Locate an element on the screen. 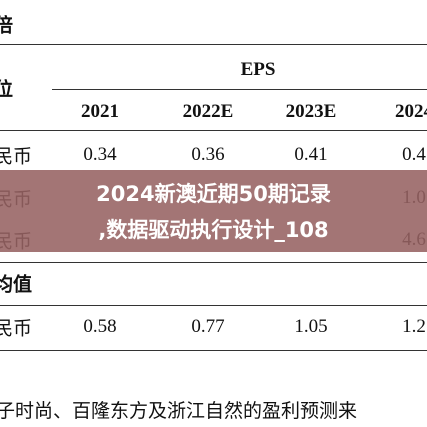 The image size is (427, 427). cell: 1.2 is located at coordinates (414, 326).